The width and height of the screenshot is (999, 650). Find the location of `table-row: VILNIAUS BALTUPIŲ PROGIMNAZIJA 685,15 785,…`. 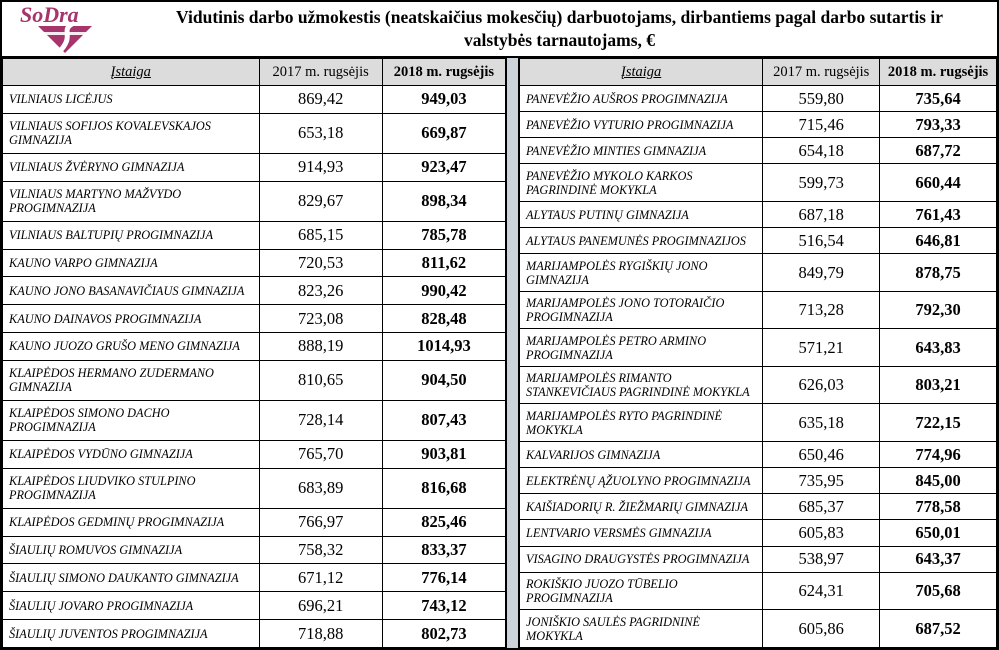

table-row: VILNIAUS BALTUPIŲ PROGIMNAZIJA 685,15 785,… is located at coordinates (254, 235).